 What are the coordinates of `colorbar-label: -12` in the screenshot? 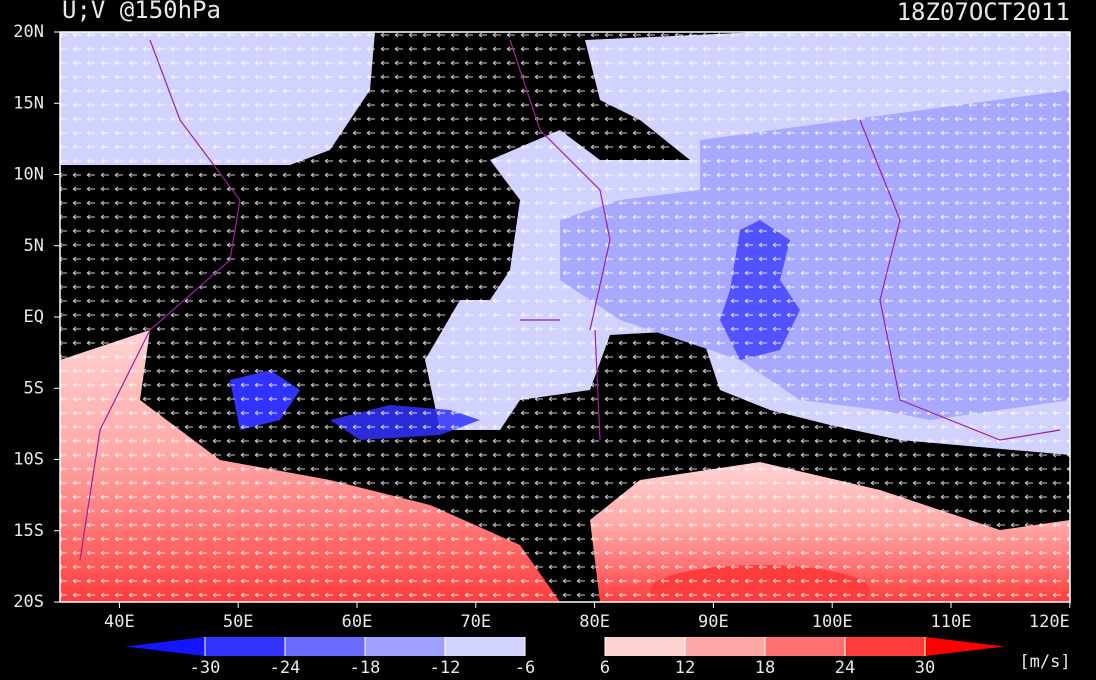 It's located at (445, 668).